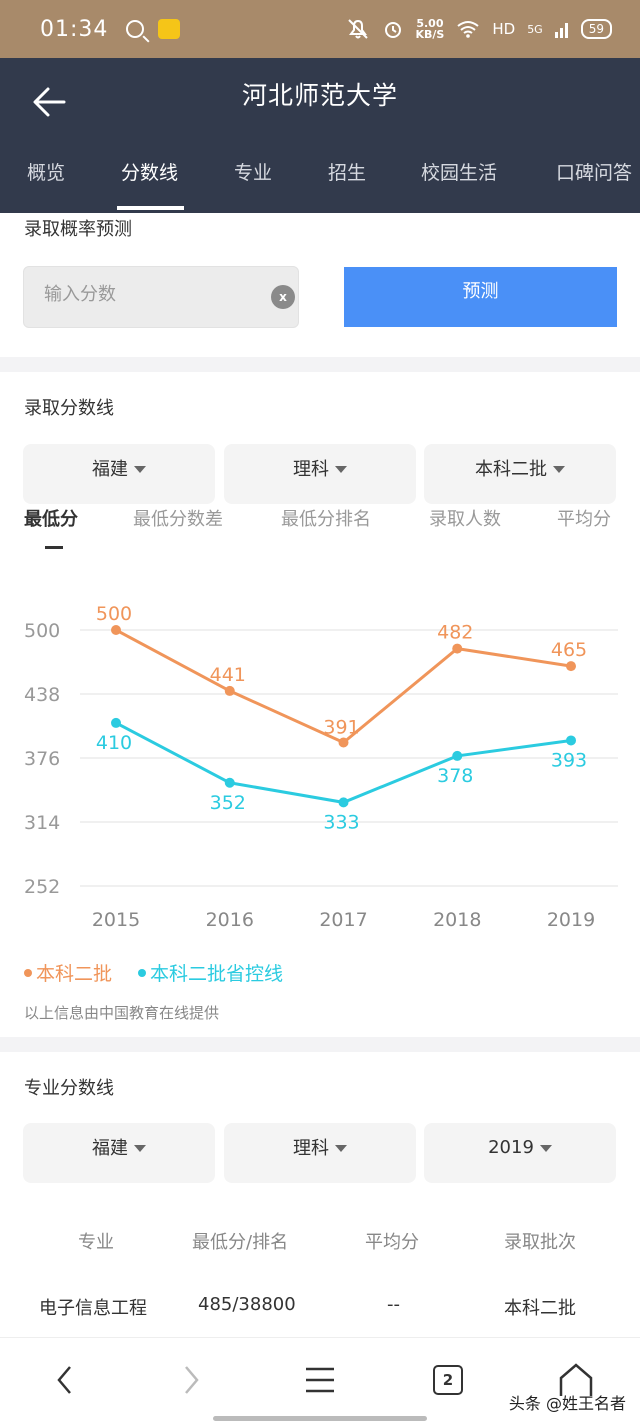 The image size is (640, 1422). Describe the element at coordinates (150, 173) in the screenshot. I see `tab-score-line: 分数线` at that location.